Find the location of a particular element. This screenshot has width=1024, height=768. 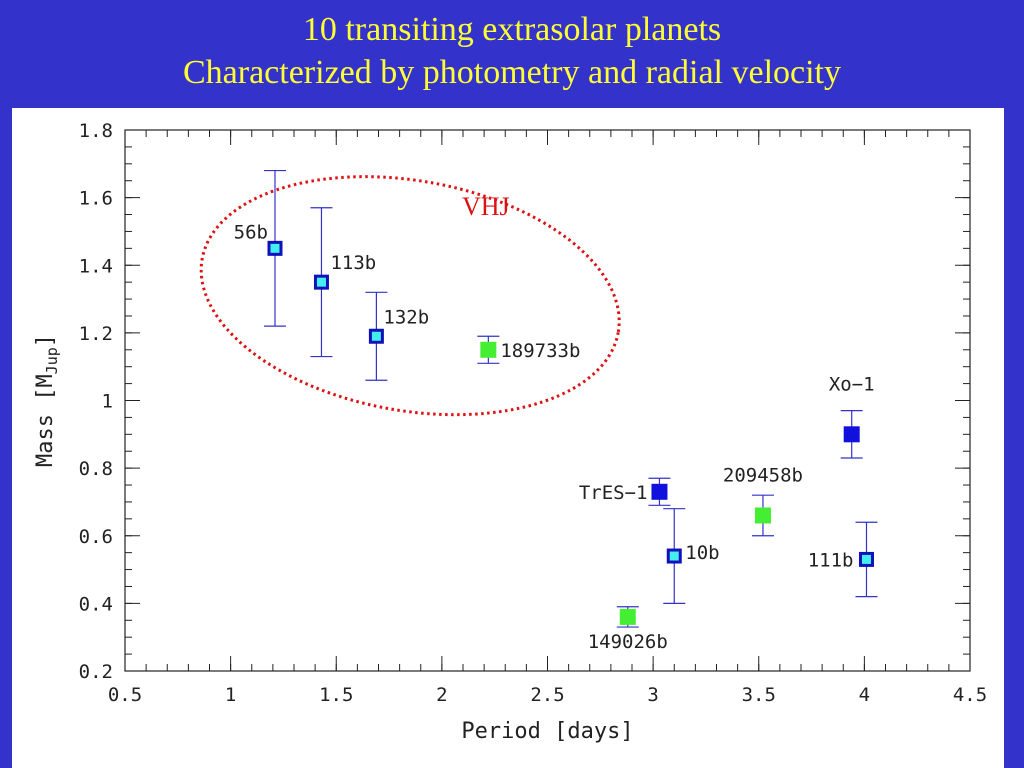

y-tick-label: 1 is located at coordinates (107, 402).